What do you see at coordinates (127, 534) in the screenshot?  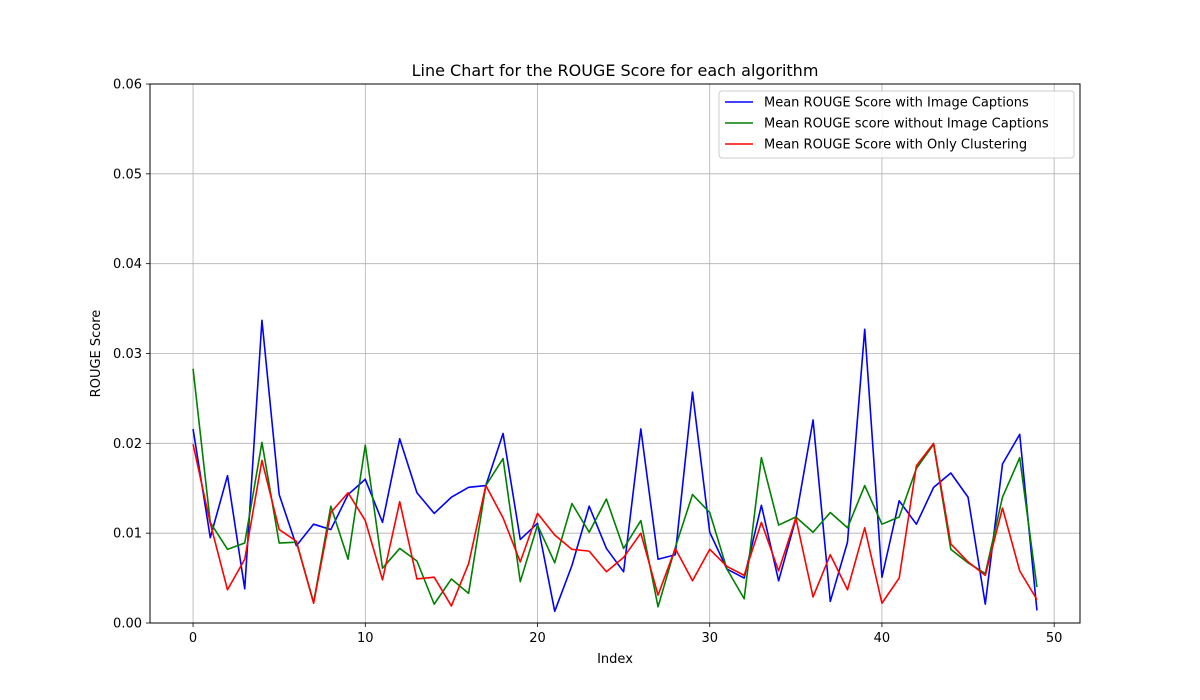 I see `y-tick-label: 0.01` at bounding box center [127, 534].